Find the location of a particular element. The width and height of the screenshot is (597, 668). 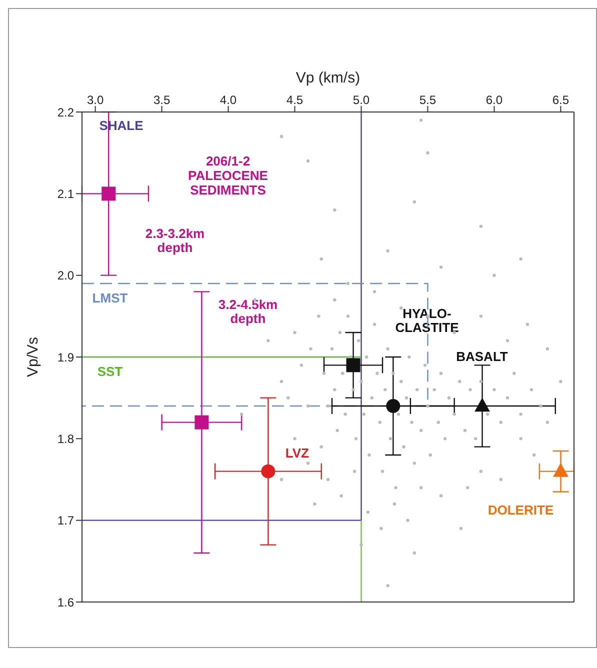

x-tick-label: 5.5 is located at coordinates (427, 100).